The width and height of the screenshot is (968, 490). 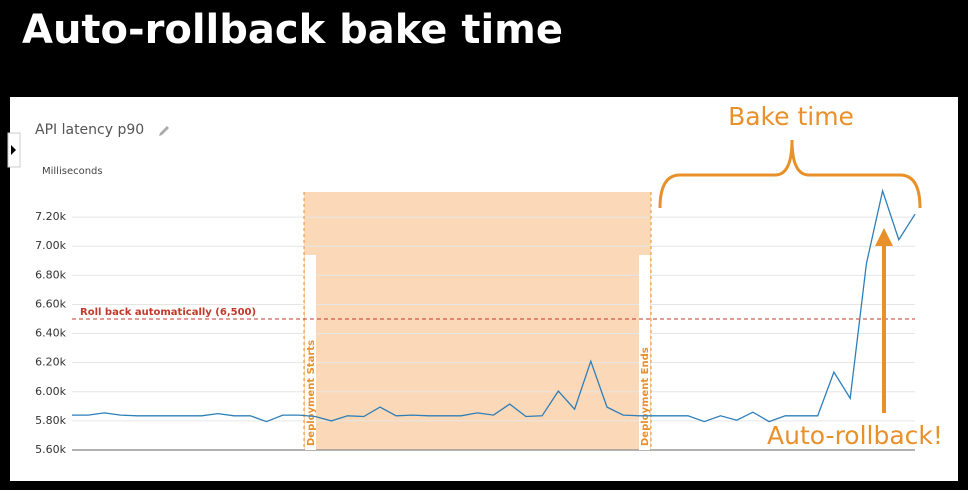 What do you see at coordinates (50, 420) in the screenshot?
I see `y-tick-label: 5.80k` at bounding box center [50, 420].